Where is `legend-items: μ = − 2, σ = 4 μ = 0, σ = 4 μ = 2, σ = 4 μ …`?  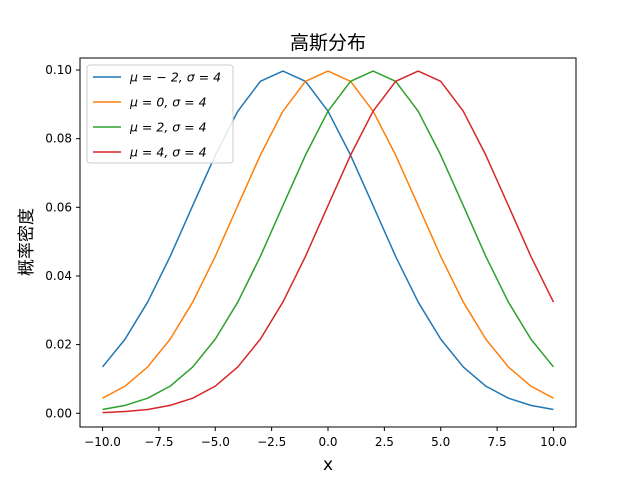 legend-items: μ = − 2, σ = 4 μ = 0, σ = 4 μ = 2, σ = 4 μ … is located at coordinates (157, 115).